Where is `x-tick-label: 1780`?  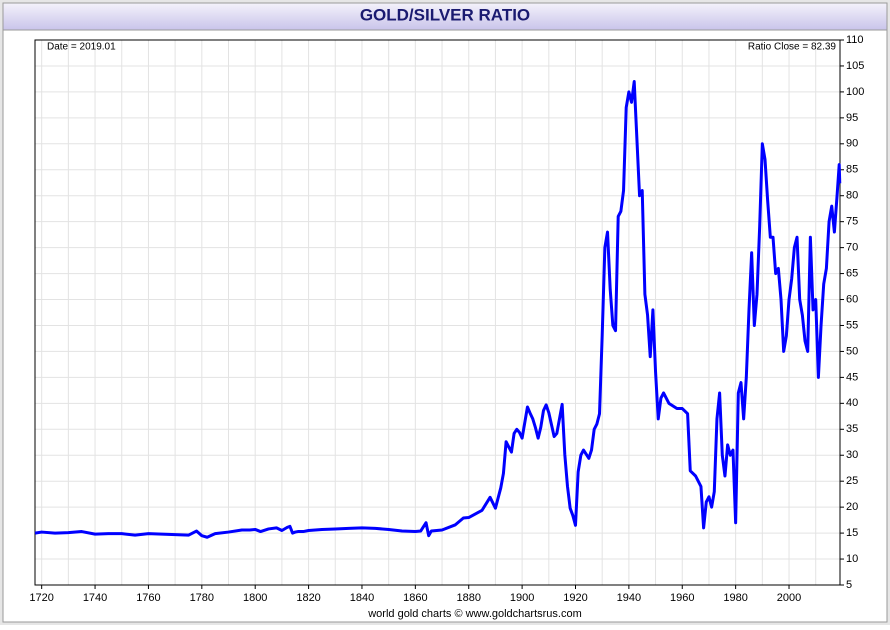
x-tick-label: 1780 is located at coordinates (202, 598).